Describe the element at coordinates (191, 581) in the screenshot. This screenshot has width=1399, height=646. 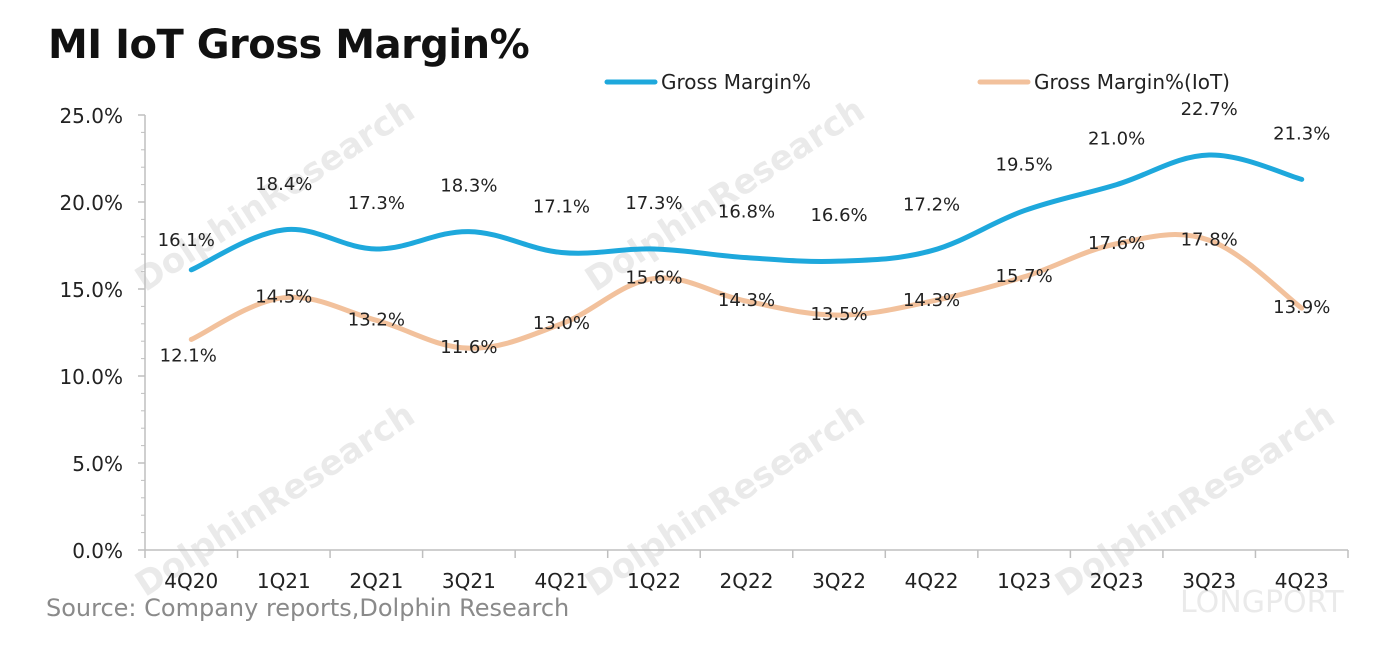
I see `x-tick-label: 4Q20` at that location.